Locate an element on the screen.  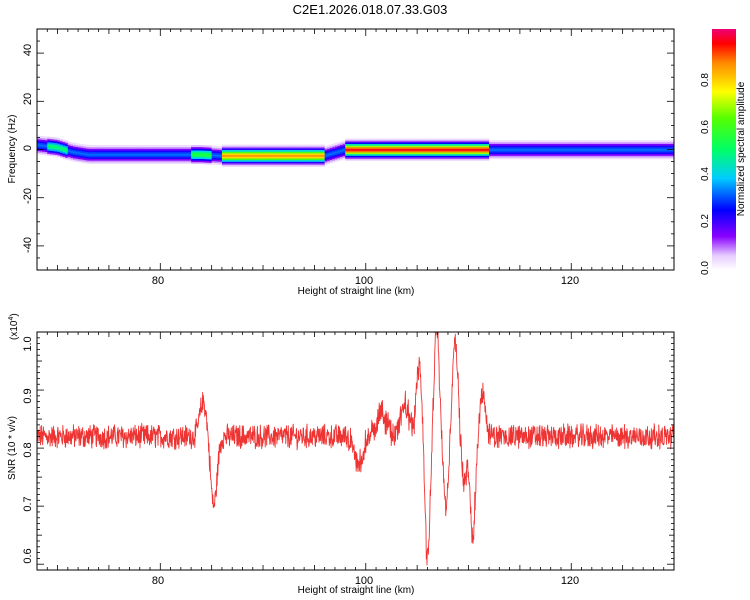
snr-xtick-120: 120 is located at coordinates (570, 581).